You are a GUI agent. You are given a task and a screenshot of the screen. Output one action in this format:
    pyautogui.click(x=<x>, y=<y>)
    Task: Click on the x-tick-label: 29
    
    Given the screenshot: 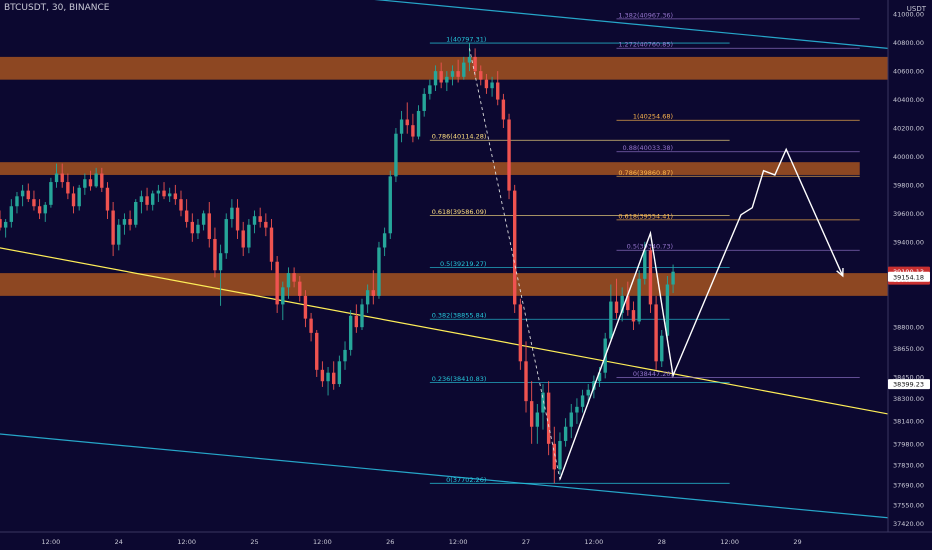 What is the action you would take?
    pyautogui.click(x=797, y=542)
    